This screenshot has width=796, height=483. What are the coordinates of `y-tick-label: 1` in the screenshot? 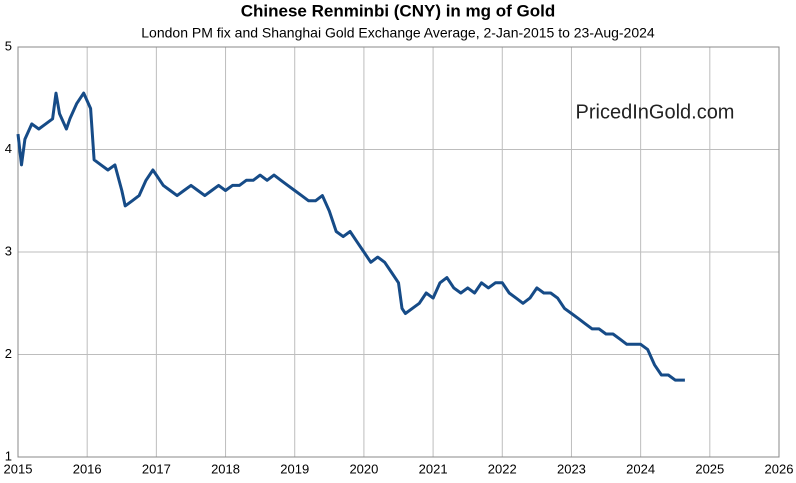 It's located at (8, 455).